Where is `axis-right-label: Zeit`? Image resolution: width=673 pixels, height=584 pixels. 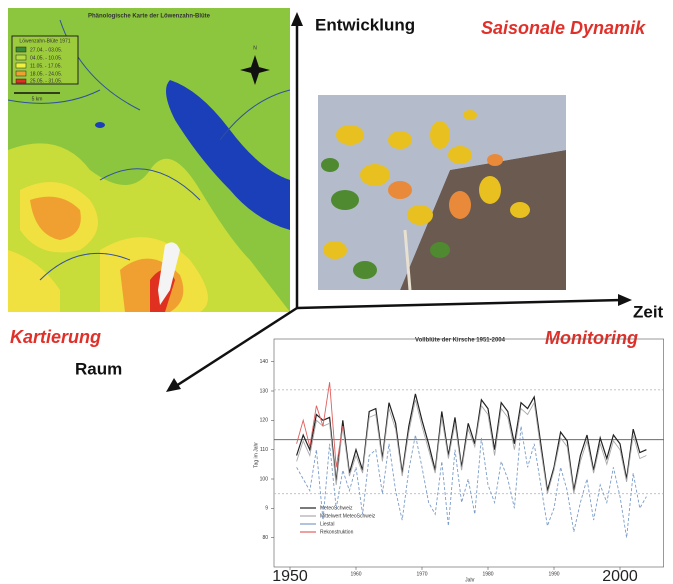
axis-right-label: Zeit is located at coordinates (648, 311).